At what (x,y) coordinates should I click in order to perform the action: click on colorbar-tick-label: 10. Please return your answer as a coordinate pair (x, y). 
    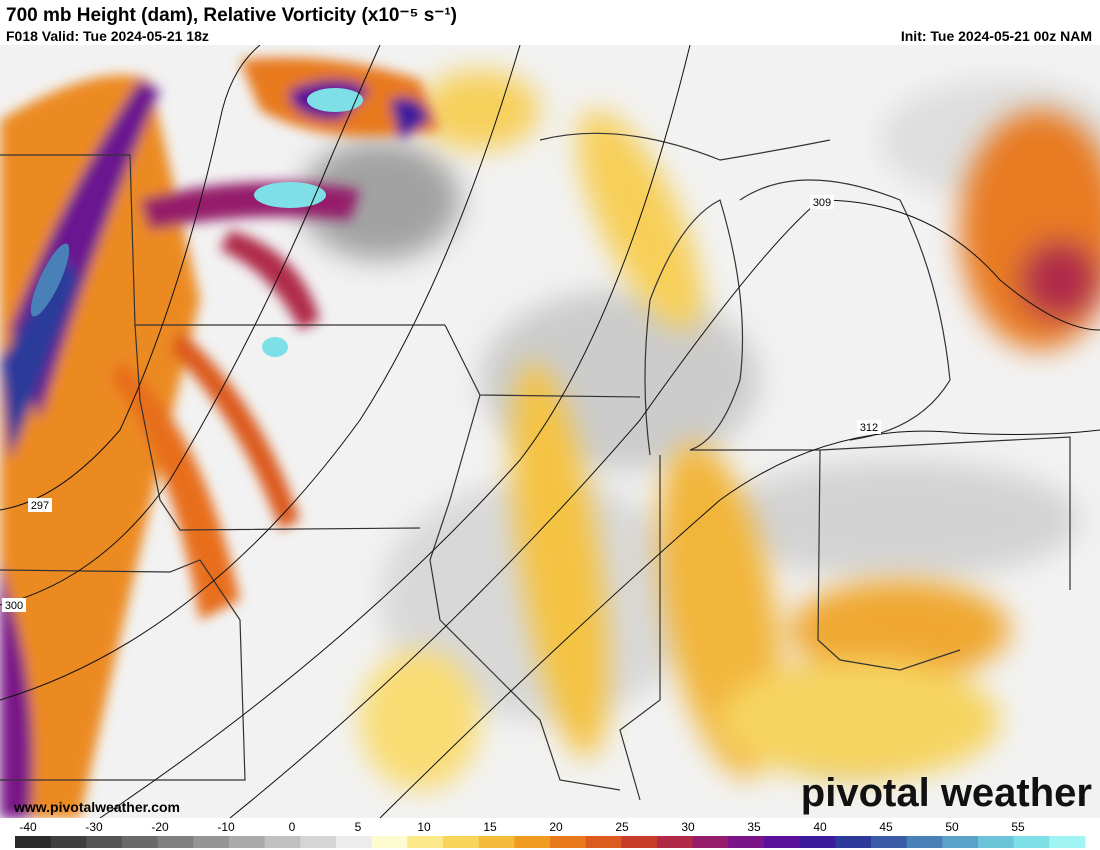
    Looking at the image, I should click on (424, 827).